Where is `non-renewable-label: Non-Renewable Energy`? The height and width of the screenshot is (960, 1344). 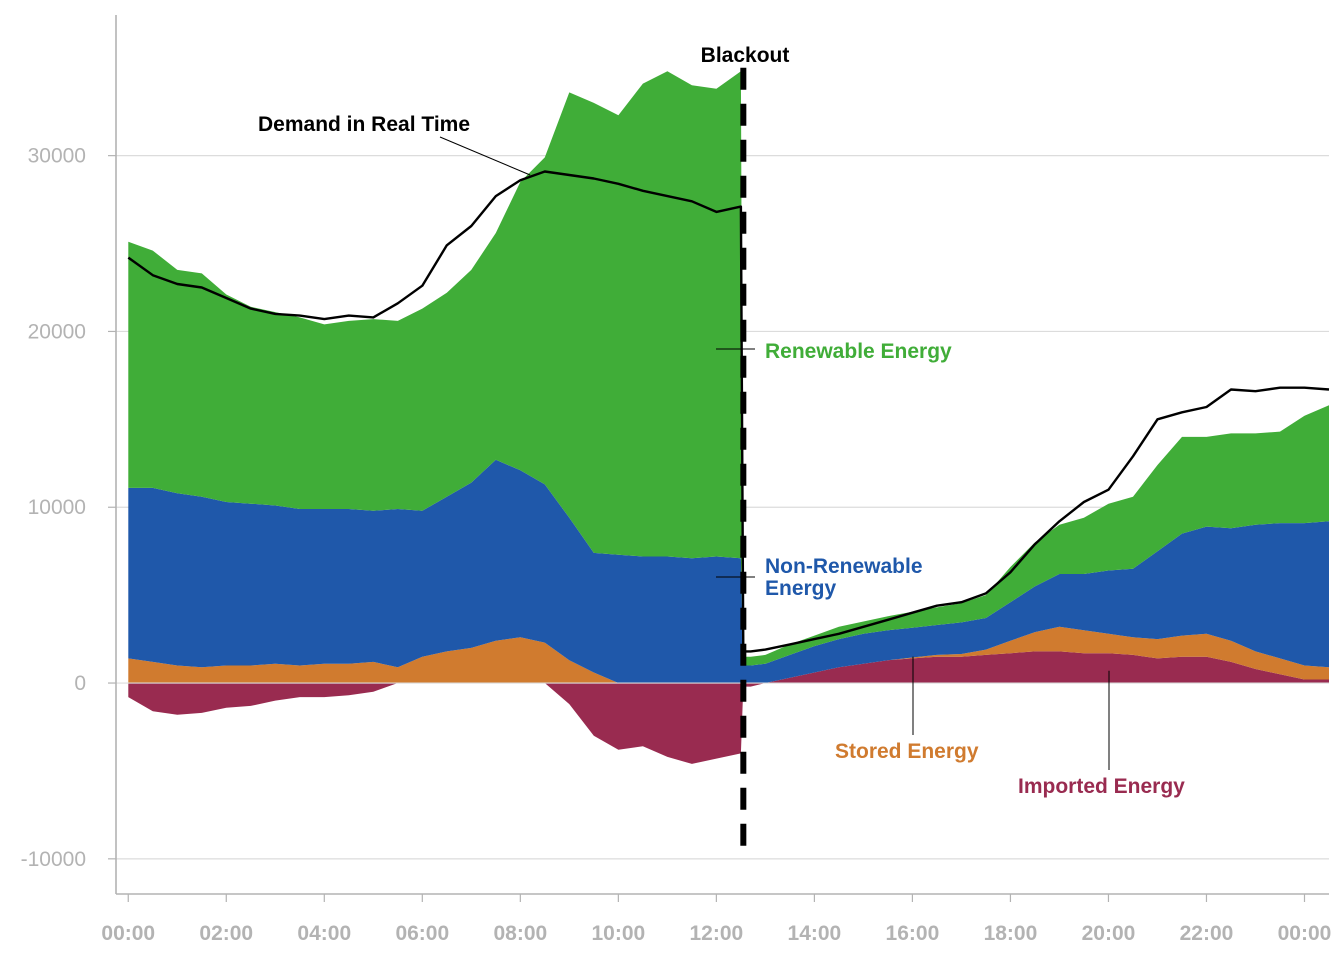 non-renewable-label: Non-Renewable Energy is located at coordinates (846, 577).